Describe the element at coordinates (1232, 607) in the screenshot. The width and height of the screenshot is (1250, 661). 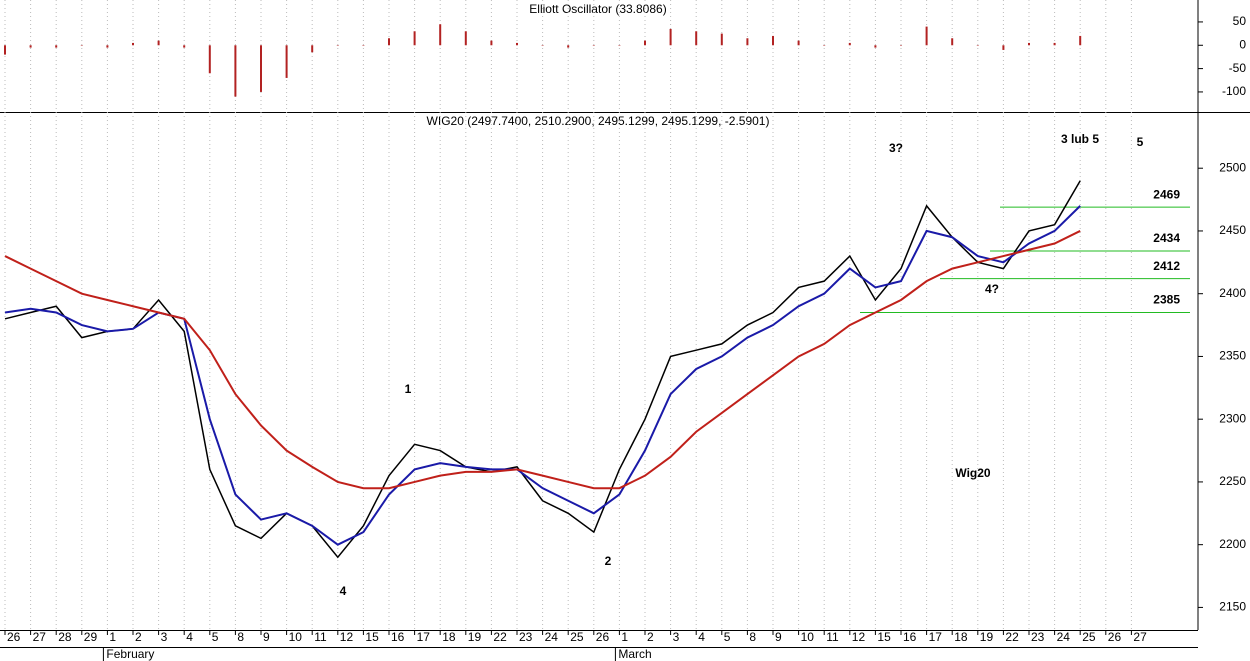
I see `y-tick-label: 2150` at that location.